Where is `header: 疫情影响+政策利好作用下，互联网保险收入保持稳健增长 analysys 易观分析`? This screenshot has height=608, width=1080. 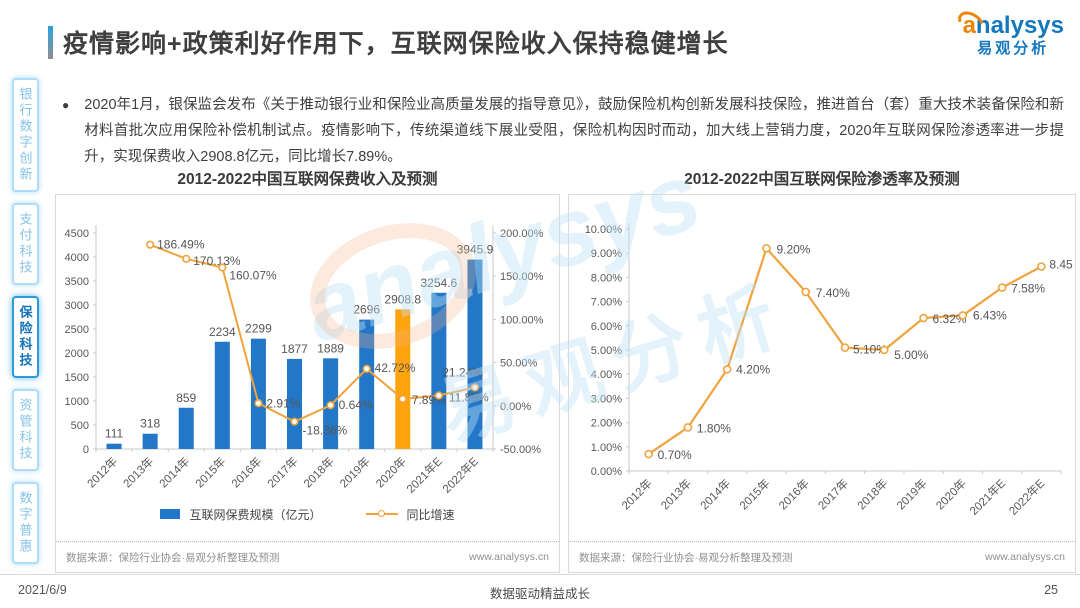 header: 疫情影响+政策利好作用下，互联网保险收入保持稳健增长 analysys 易观分析 is located at coordinates (564, 38).